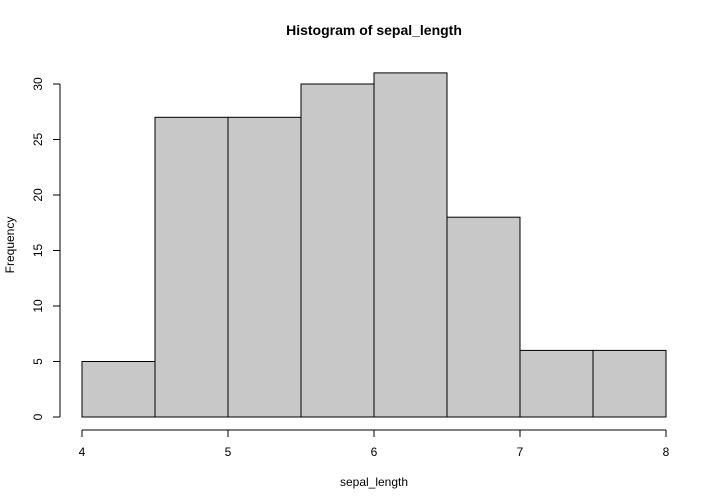 The width and height of the screenshot is (720, 504). Describe the element at coordinates (38, 140) in the screenshot. I see `y-tick-label: 25` at that location.